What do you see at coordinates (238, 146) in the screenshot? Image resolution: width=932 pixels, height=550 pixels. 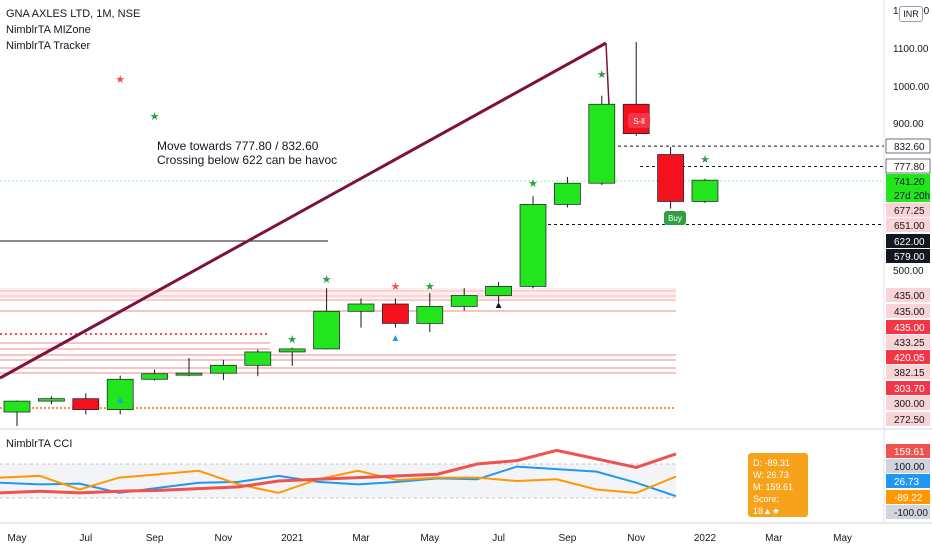 I see `annotation-line-1: Move towards 777.80 / 832.60` at bounding box center [238, 146].